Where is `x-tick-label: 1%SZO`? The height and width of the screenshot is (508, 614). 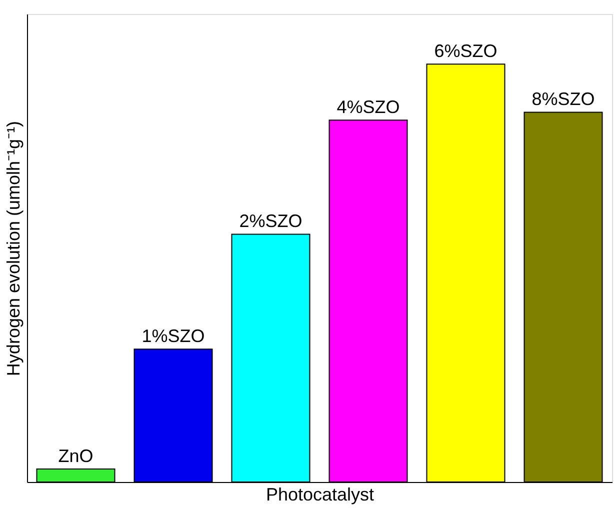
x-tick-label: 1%SZO is located at coordinates (173, 336).